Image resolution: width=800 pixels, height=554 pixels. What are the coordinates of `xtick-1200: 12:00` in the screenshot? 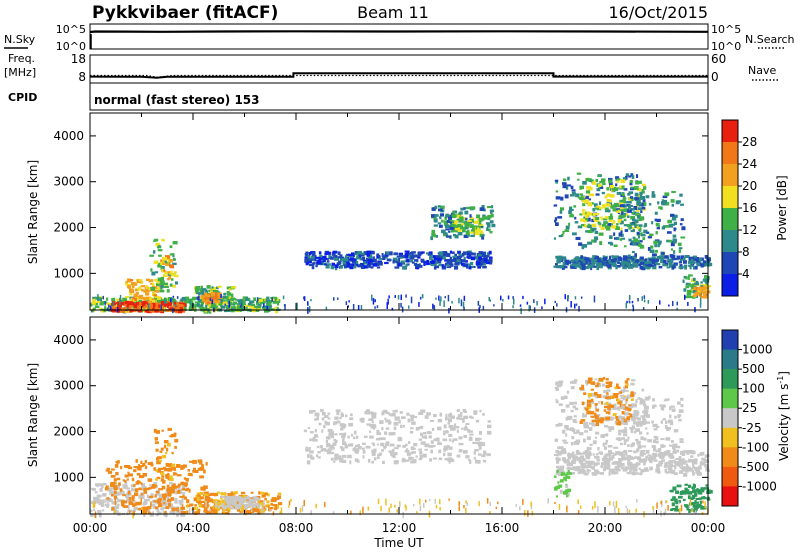 It's located at (399, 528).